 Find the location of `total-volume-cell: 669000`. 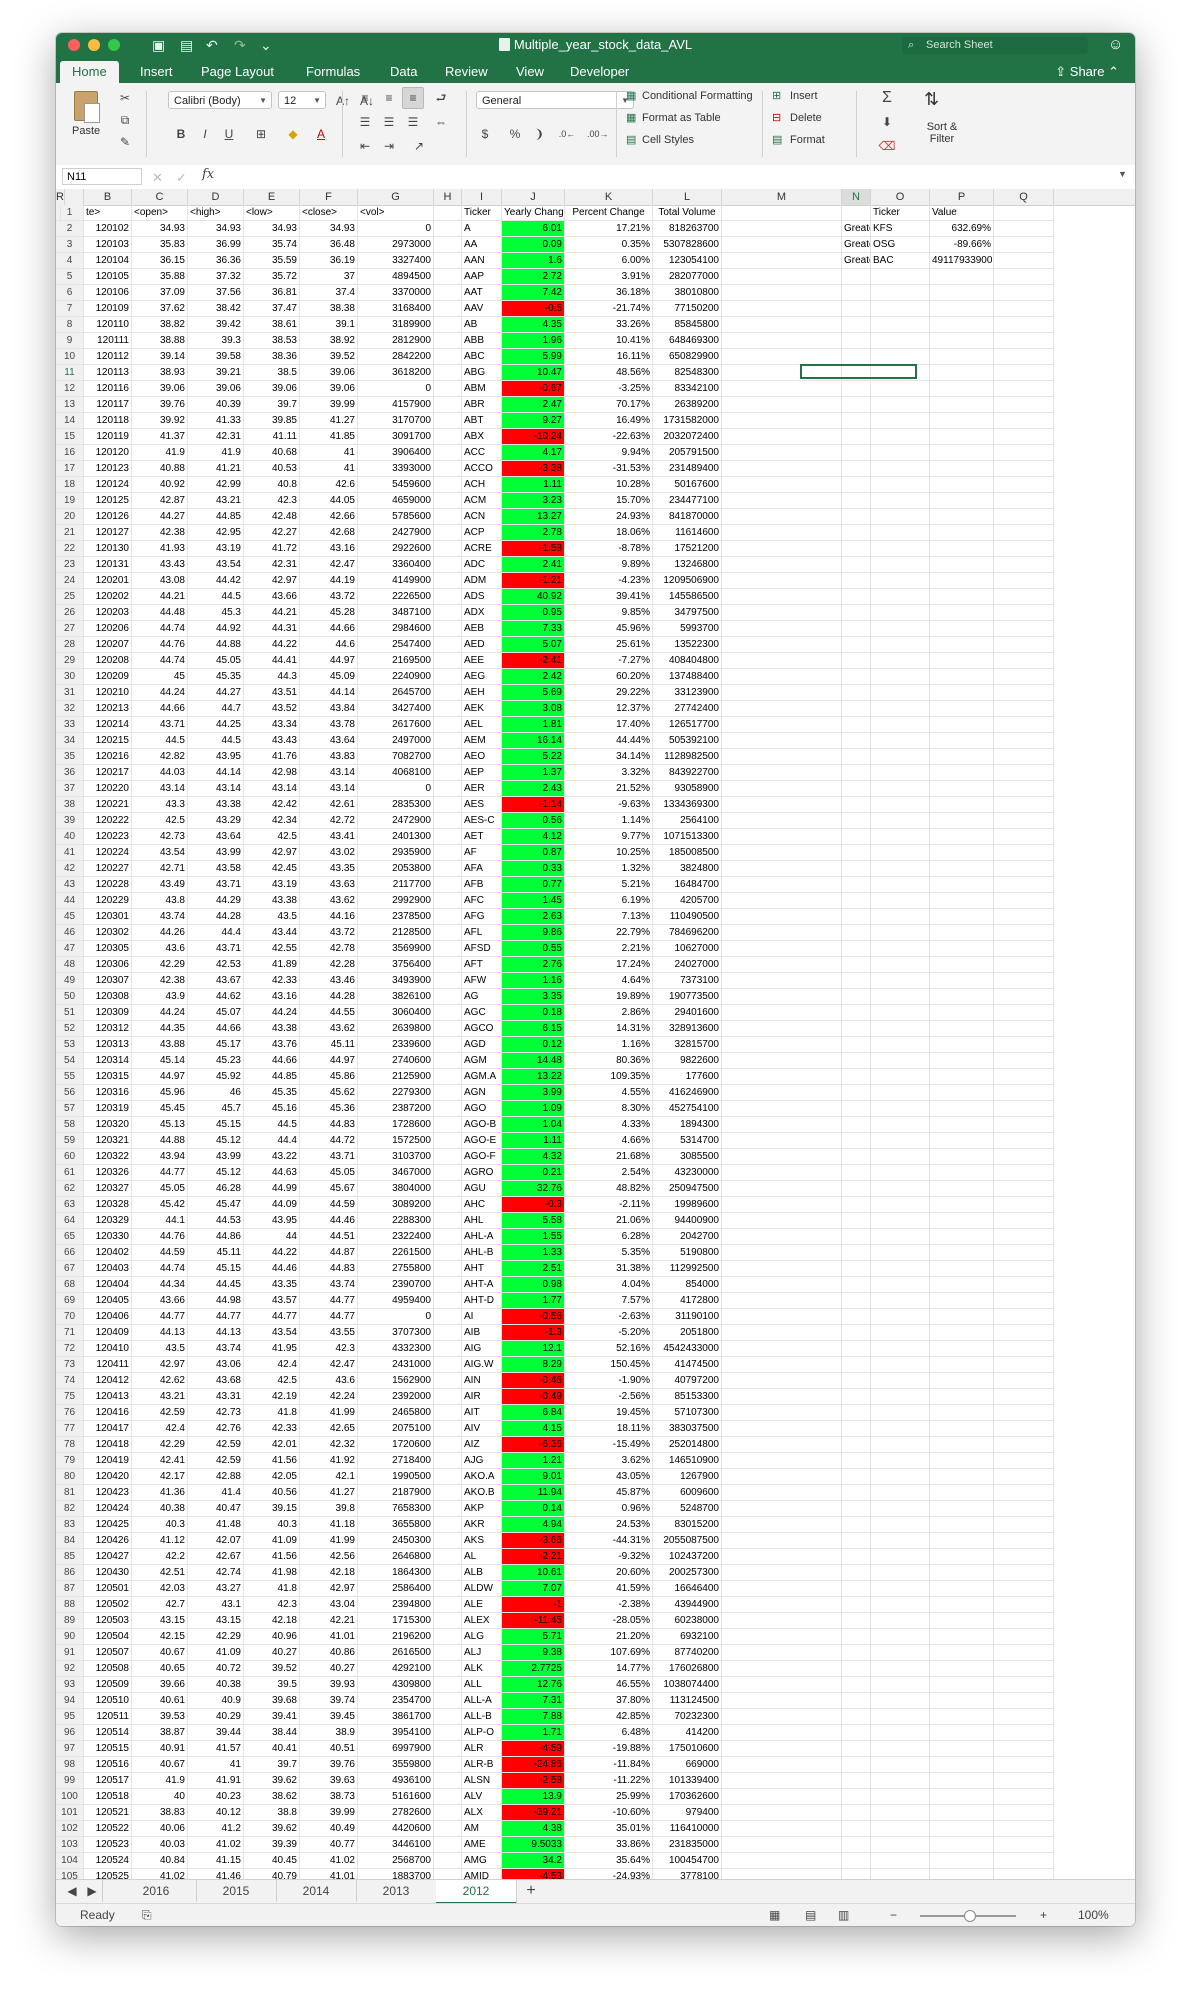

total-volume-cell: 669000 is located at coordinates (687, 1765).